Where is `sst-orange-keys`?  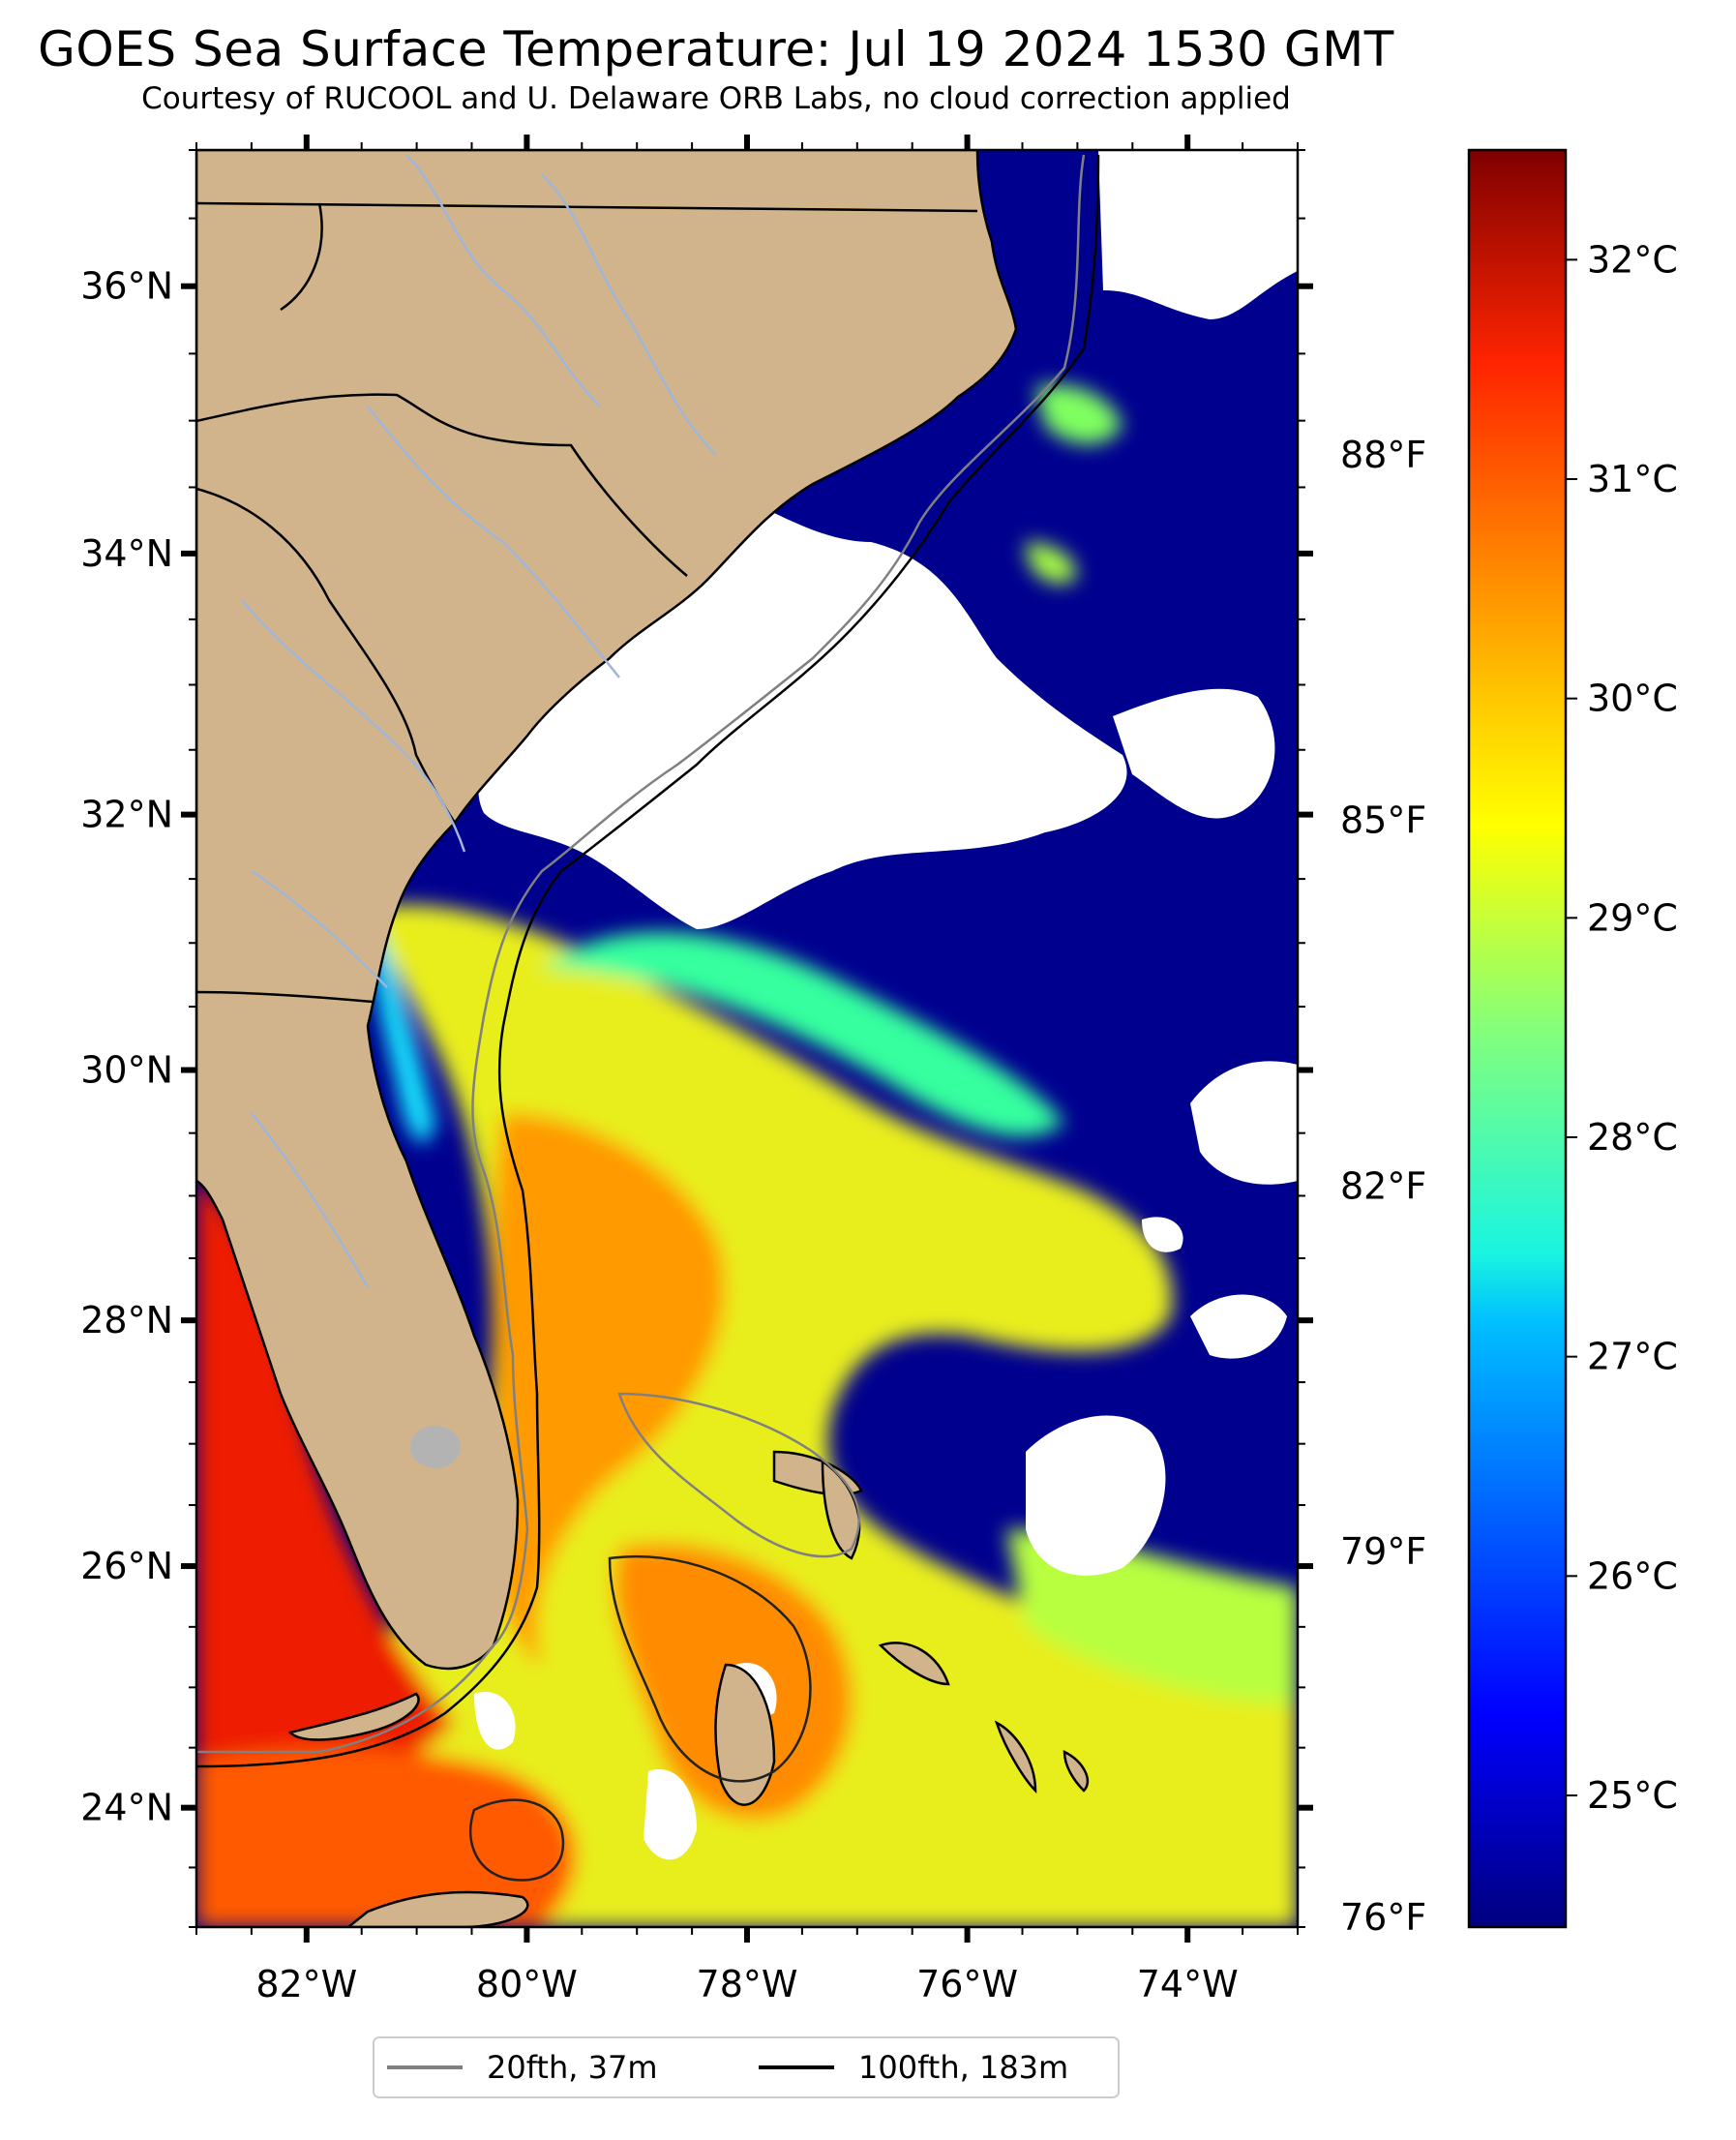 sst-orange-keys is located at coordinates (386, 1838).